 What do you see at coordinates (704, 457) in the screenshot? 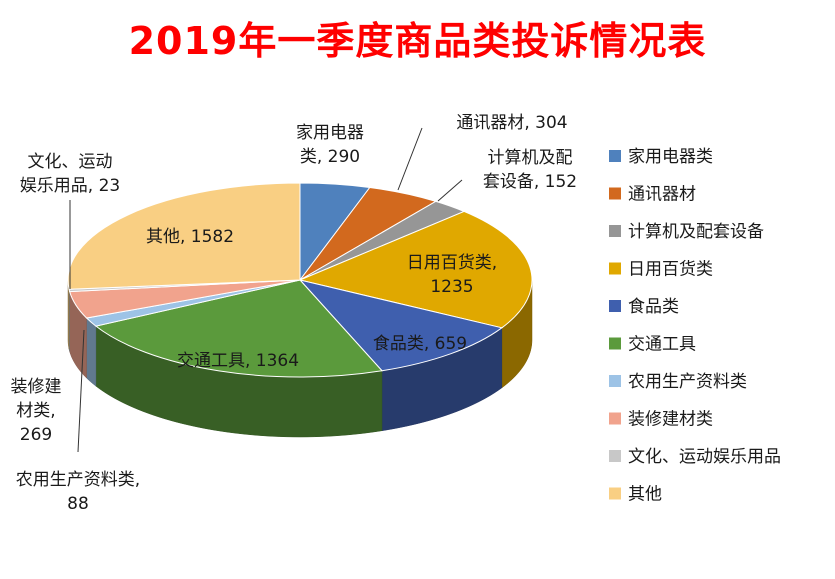
I see `legend-label-8: 文化、运动娱乐用品` at bounding box center [704, 457].